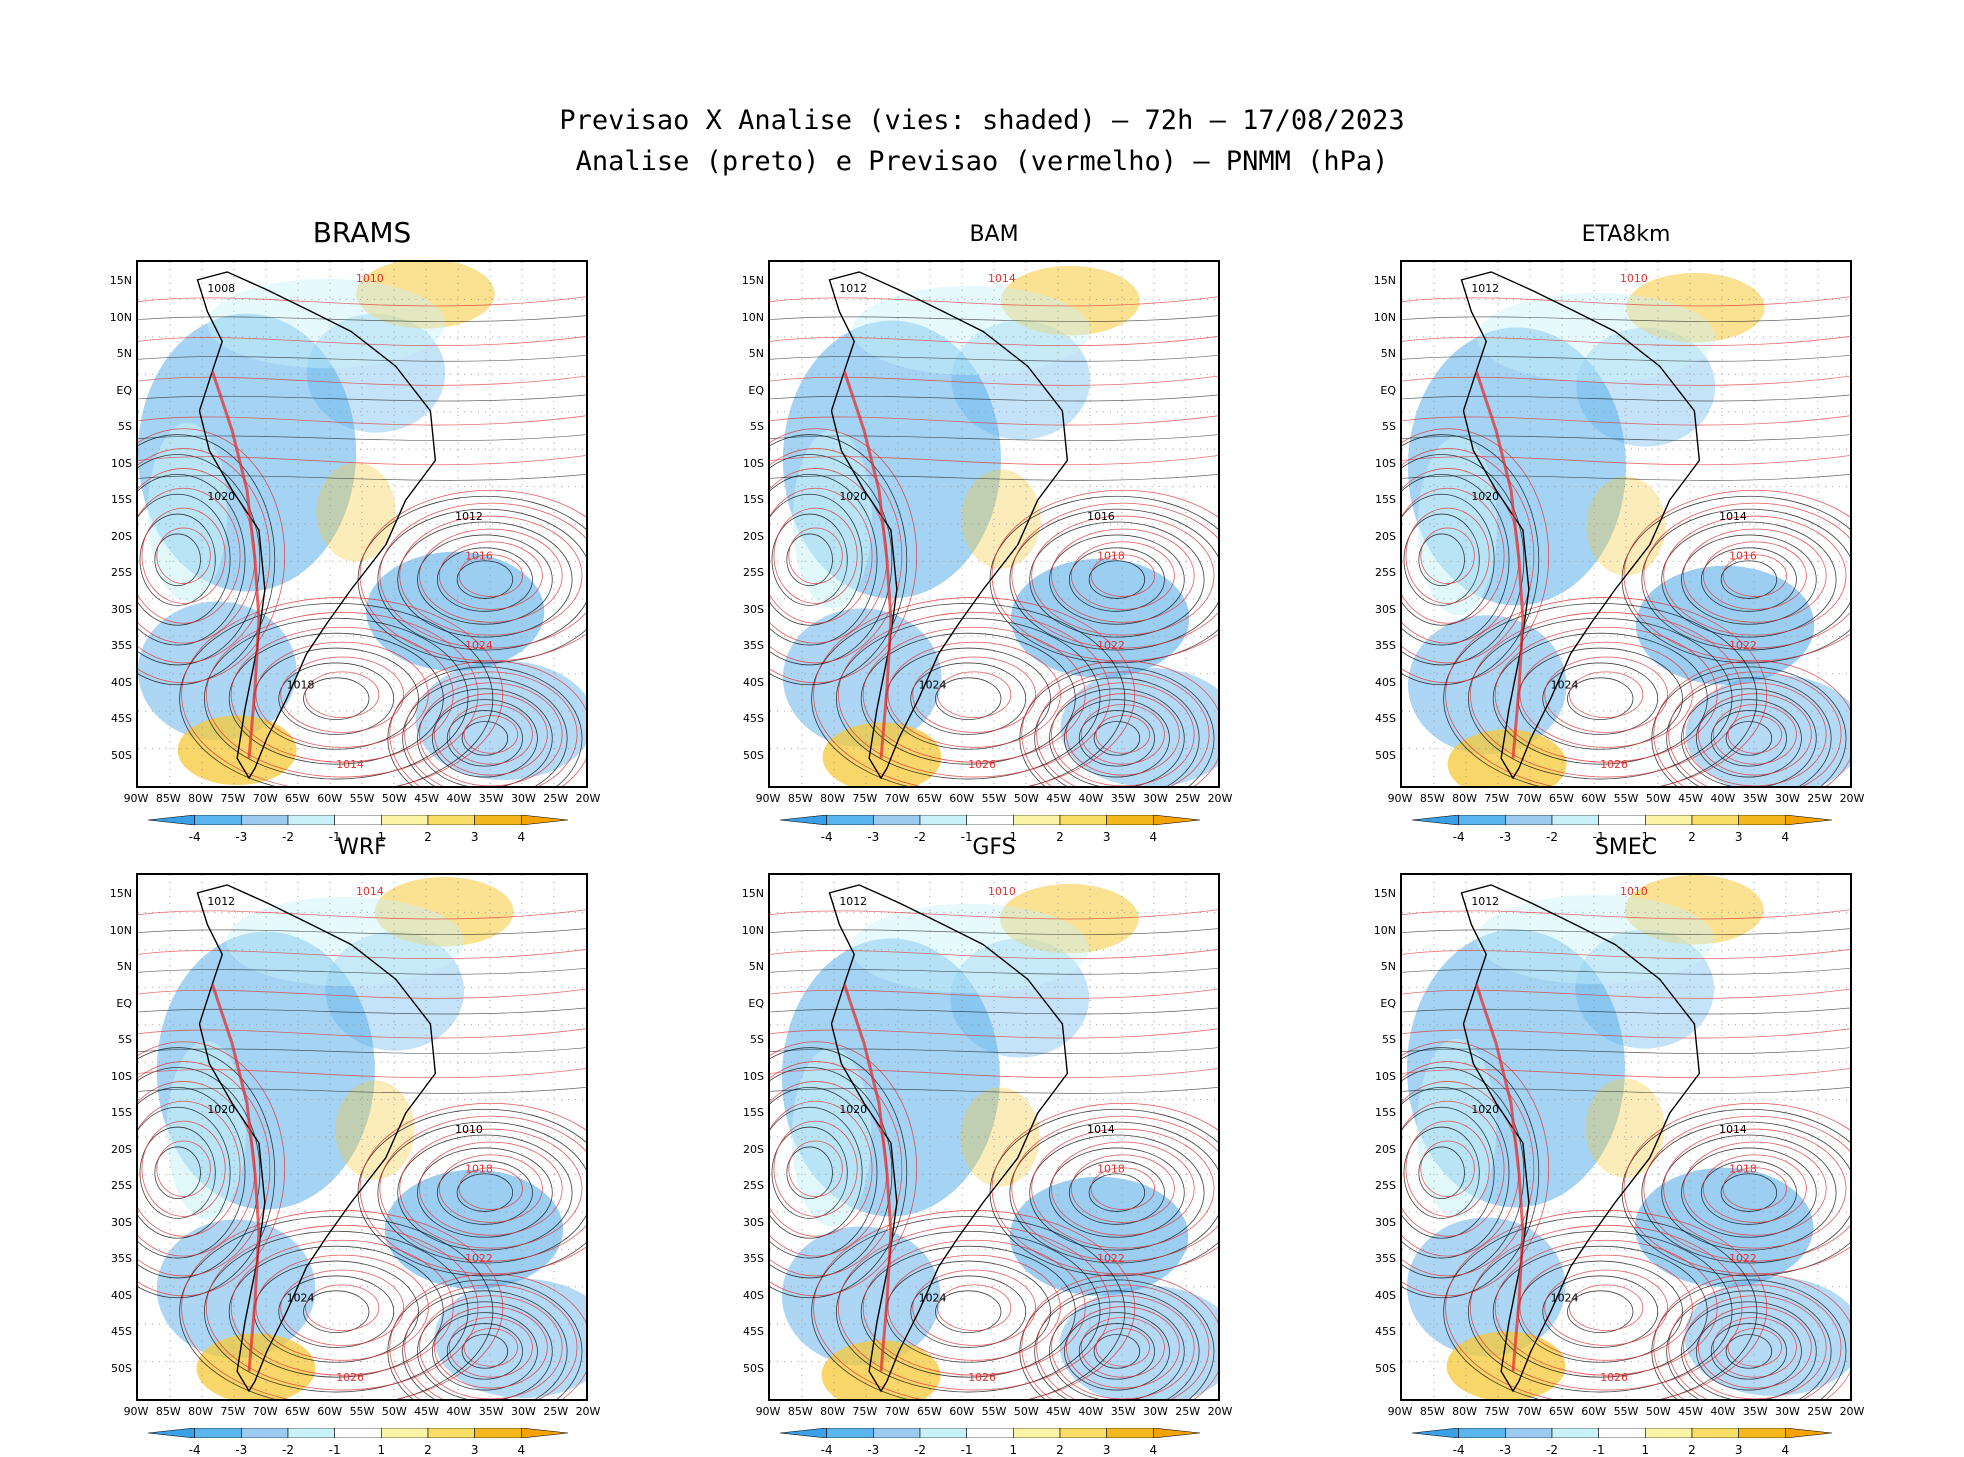 Image resolution: width=1964 pixels, height=1457 pixels. Describe the element at coordinates (521, 1450) in the screenshot. I see `colorbar-label: 4` at that location.